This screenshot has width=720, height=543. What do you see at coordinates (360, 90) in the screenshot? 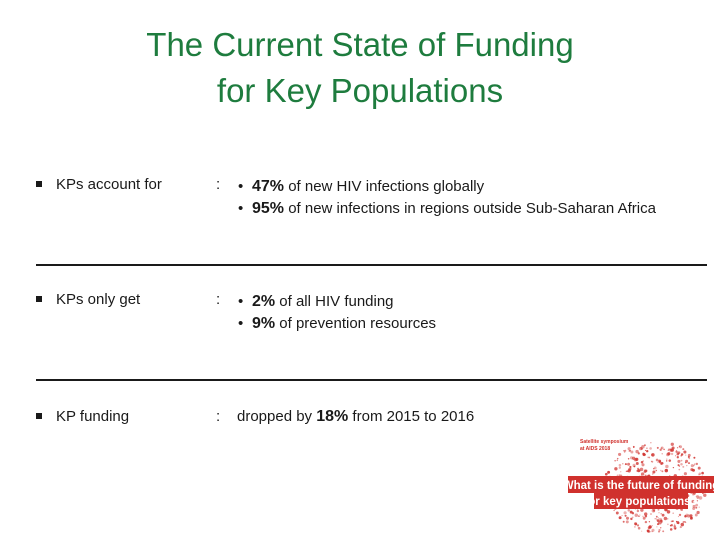
I see `title-line-2: for Key Populations` at bounding box center [360, 90].